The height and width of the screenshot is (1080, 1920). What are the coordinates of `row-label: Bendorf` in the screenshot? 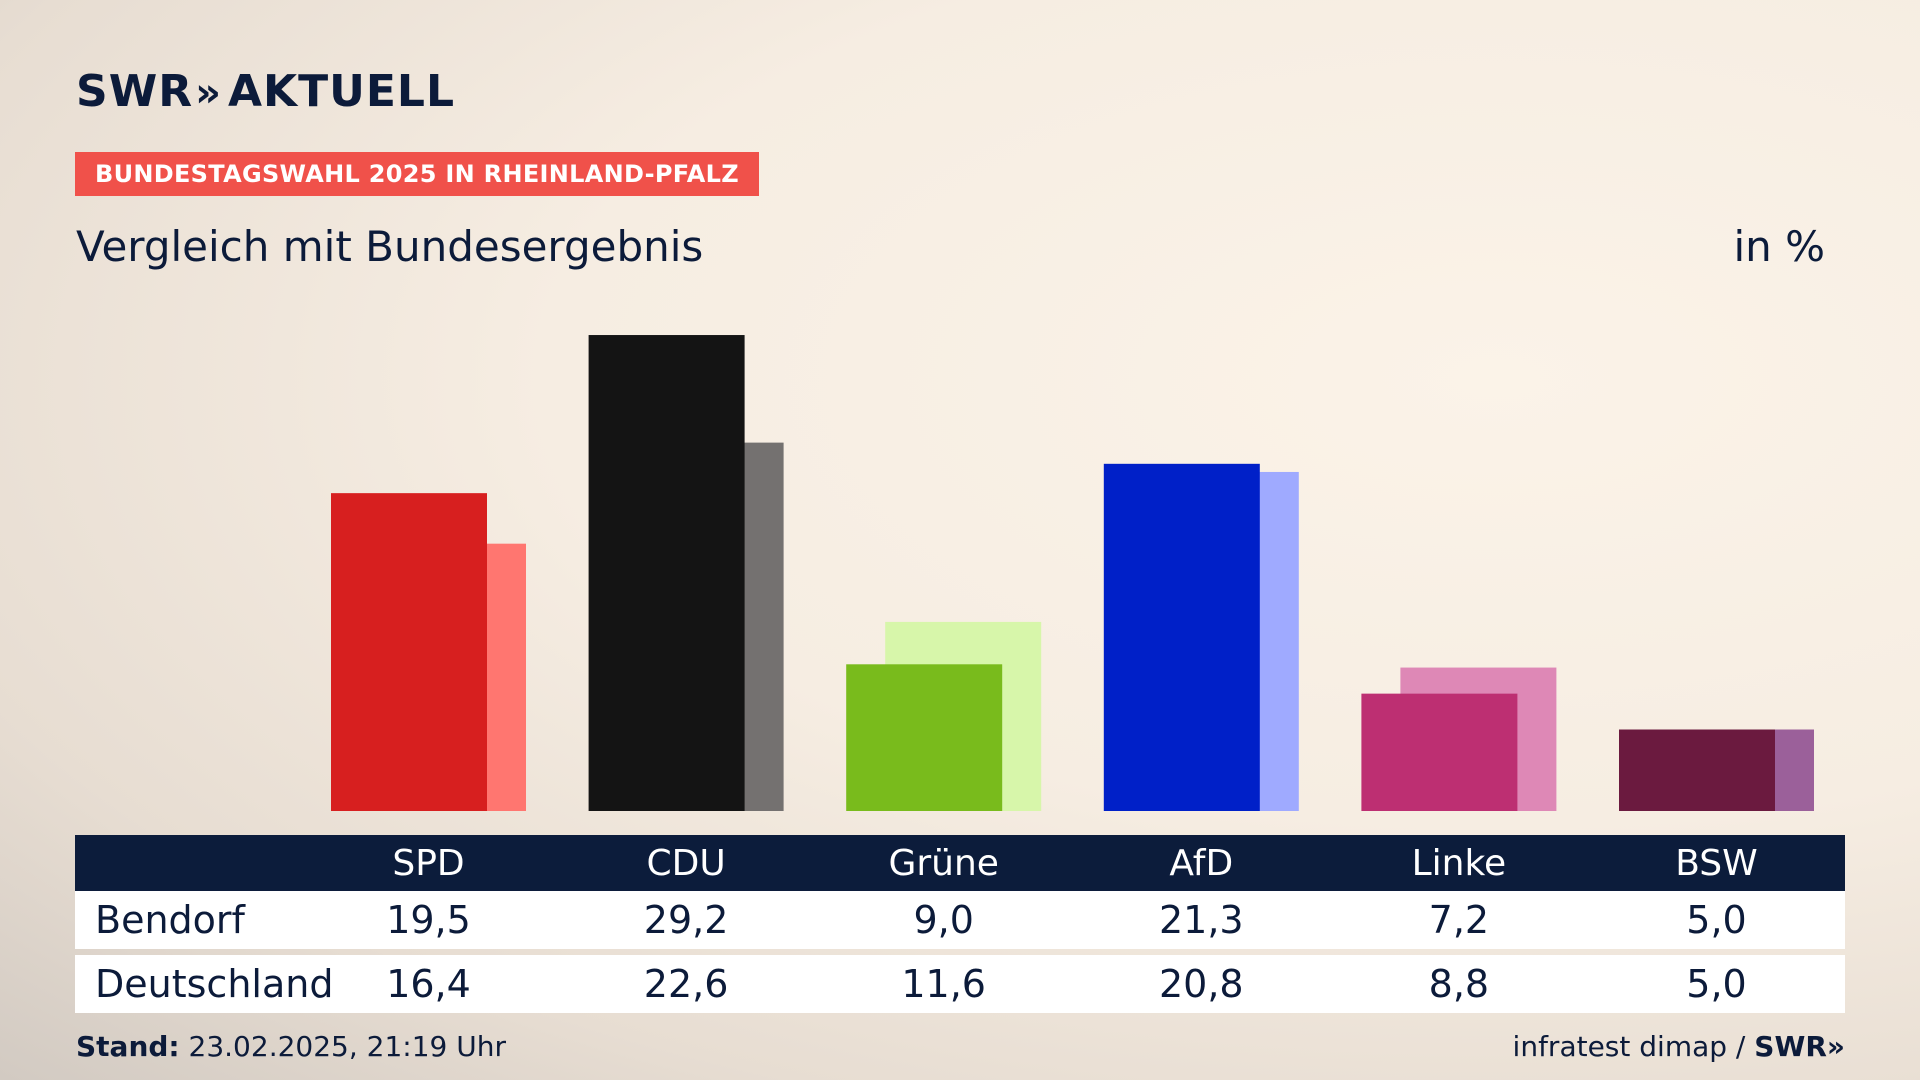 It's located at (170, 920).